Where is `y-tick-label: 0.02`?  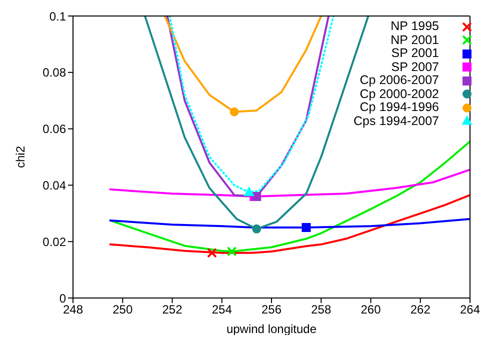 y-tick-label: 0.02 is located at coordinates (54, 241).